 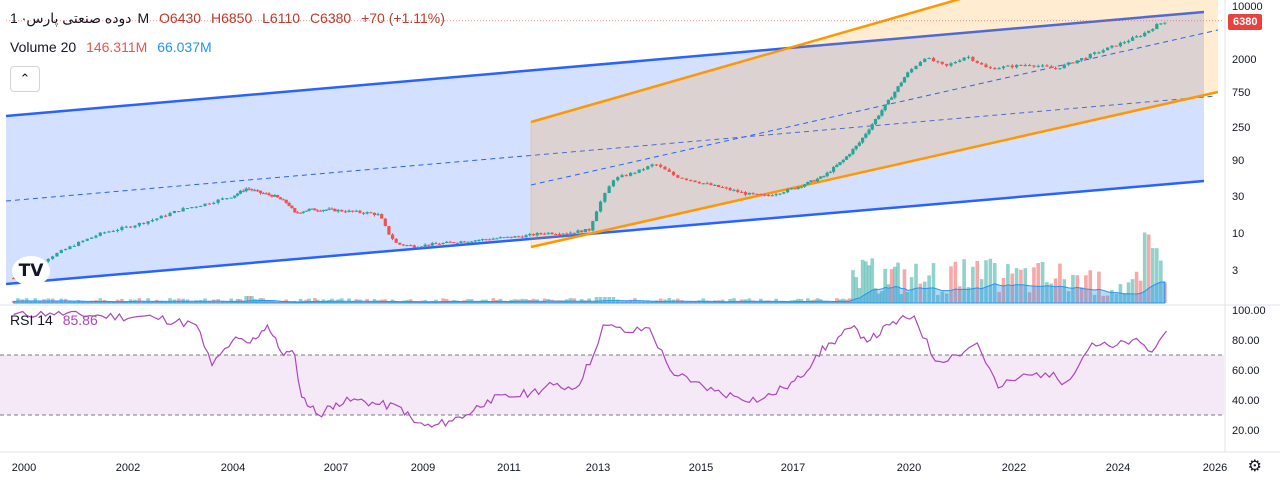 I want to click on symbol-name: دوده صنعتی پارس, so click(x=79, y=18).